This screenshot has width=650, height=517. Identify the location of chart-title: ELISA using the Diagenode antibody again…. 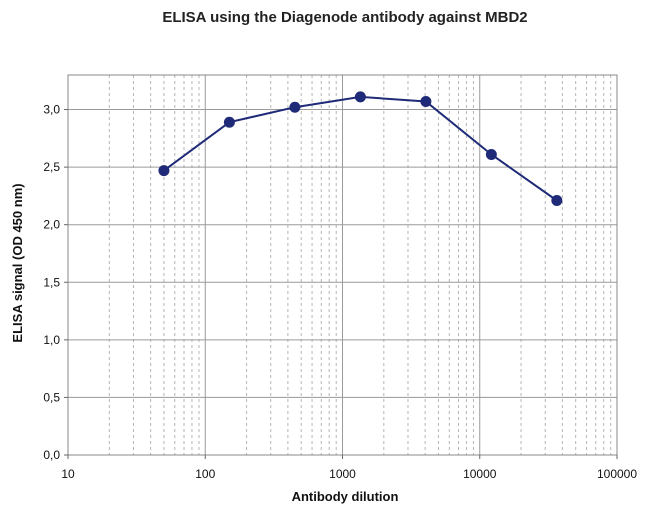
(344, 17).